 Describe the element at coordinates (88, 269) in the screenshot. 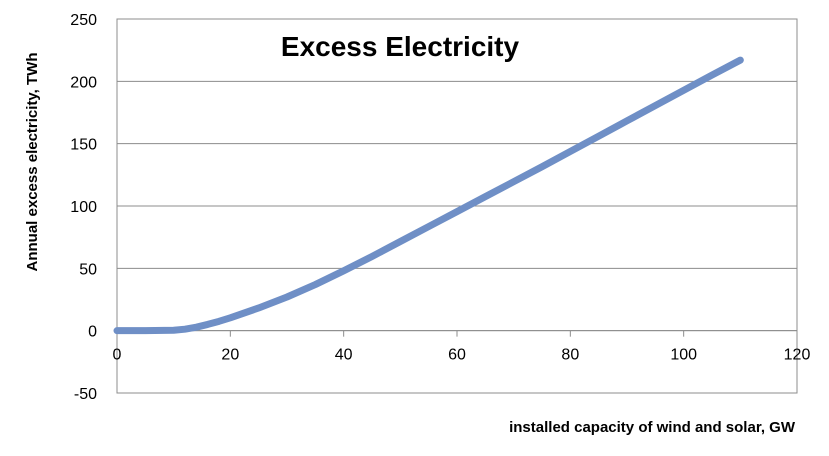

I see `y-tick-label: 50` at that location.